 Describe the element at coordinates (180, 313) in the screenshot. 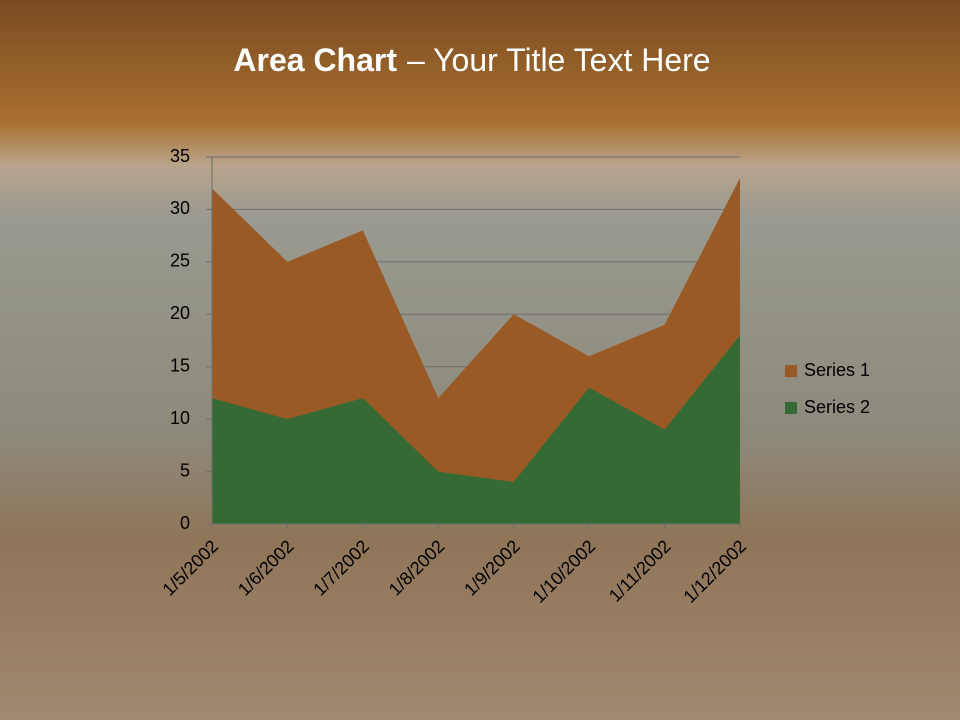

I see `y-tick-label: 20` at that location.